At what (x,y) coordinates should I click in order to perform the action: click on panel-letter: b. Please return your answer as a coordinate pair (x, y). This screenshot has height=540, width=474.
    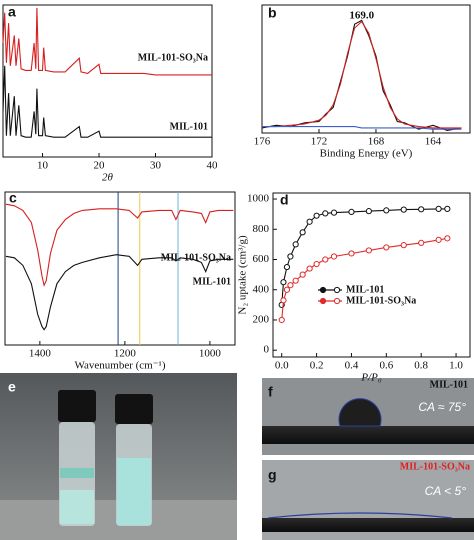
    Looking at the image, I should click on (272, 13).